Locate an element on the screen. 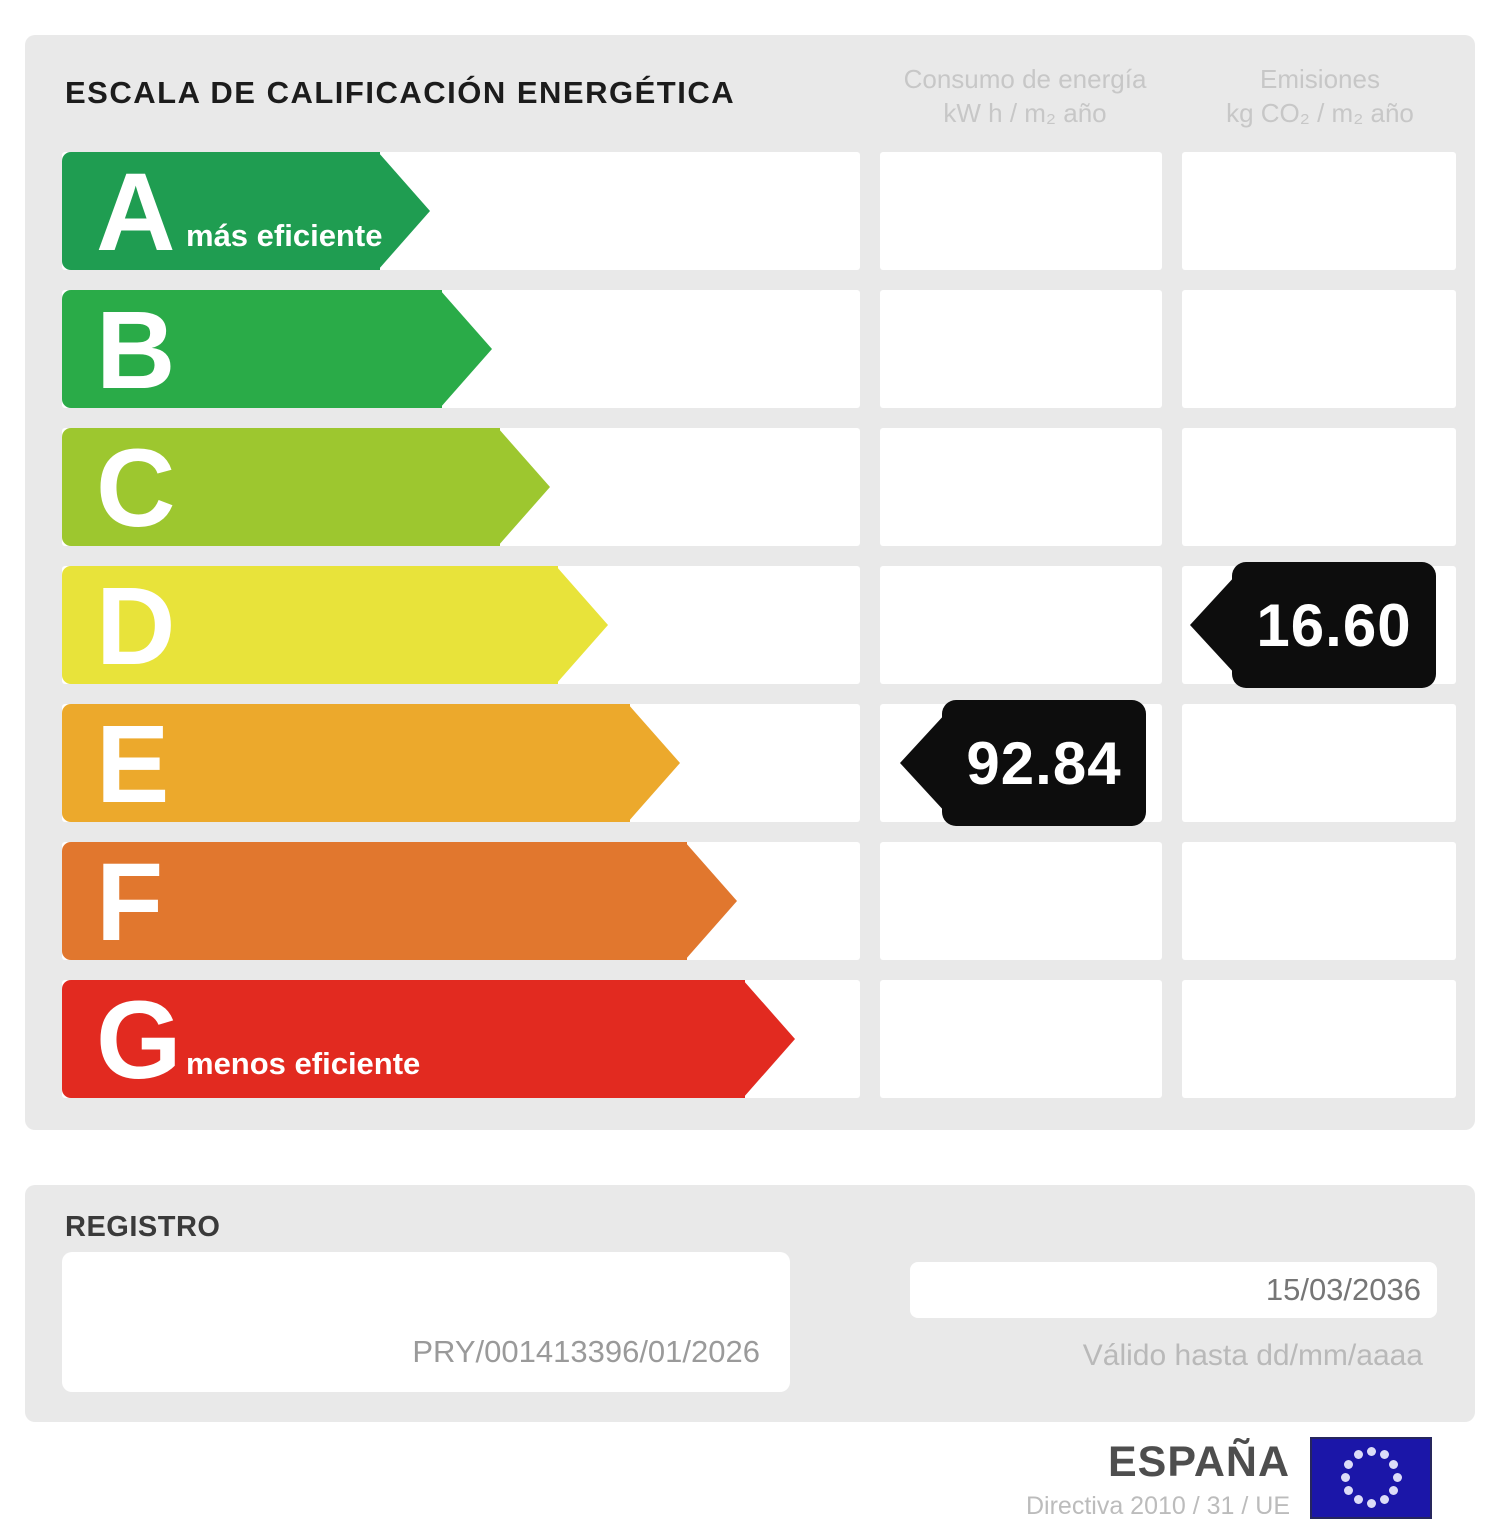 The height and width of the screenshot is (1531, 1500). consumo-header-line2: kW h / m₂ año is located at coordinates (1025, 112).